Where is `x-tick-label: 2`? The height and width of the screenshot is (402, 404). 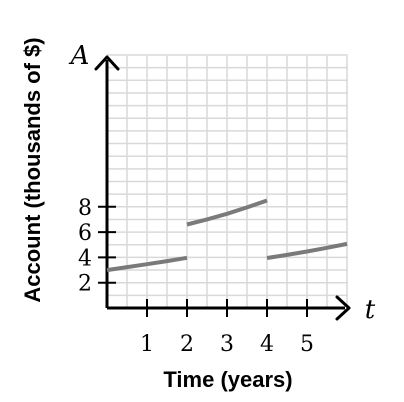 x-tick-label: 2 is located at coordinates (187, 344).